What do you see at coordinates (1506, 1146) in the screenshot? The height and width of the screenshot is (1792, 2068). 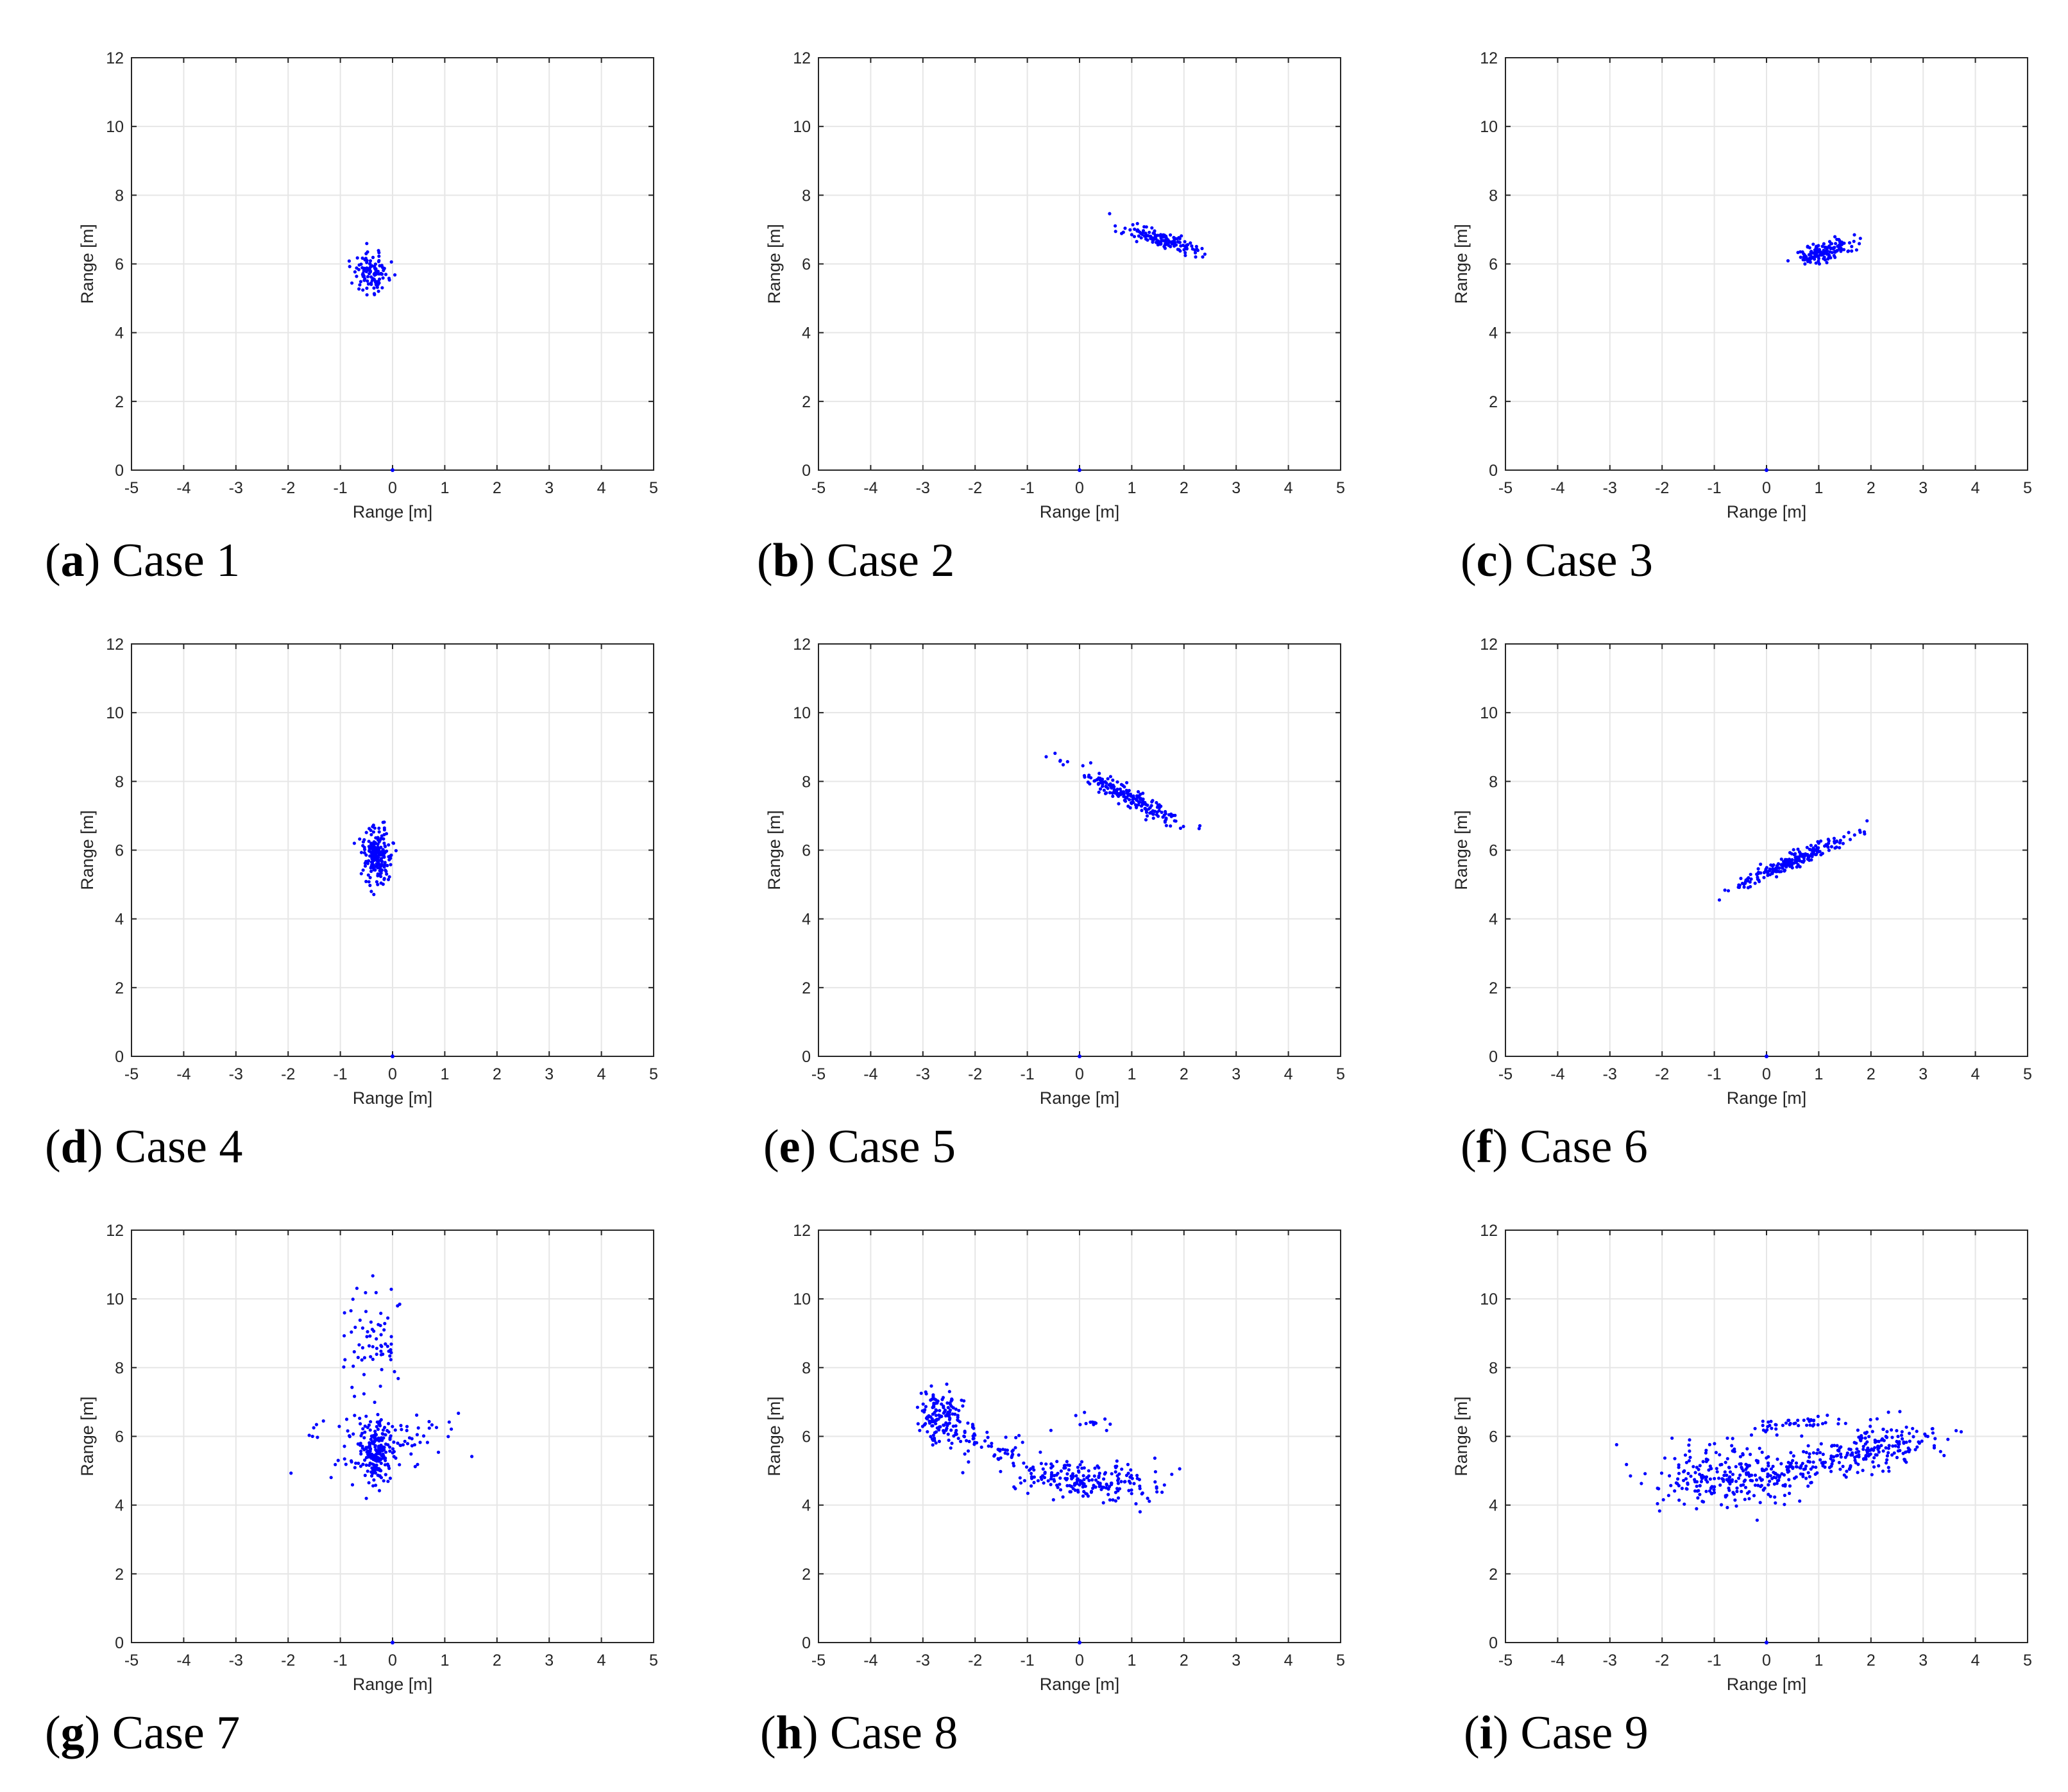 I see `caption-paren: )` at bounding box center [1506, 1146].